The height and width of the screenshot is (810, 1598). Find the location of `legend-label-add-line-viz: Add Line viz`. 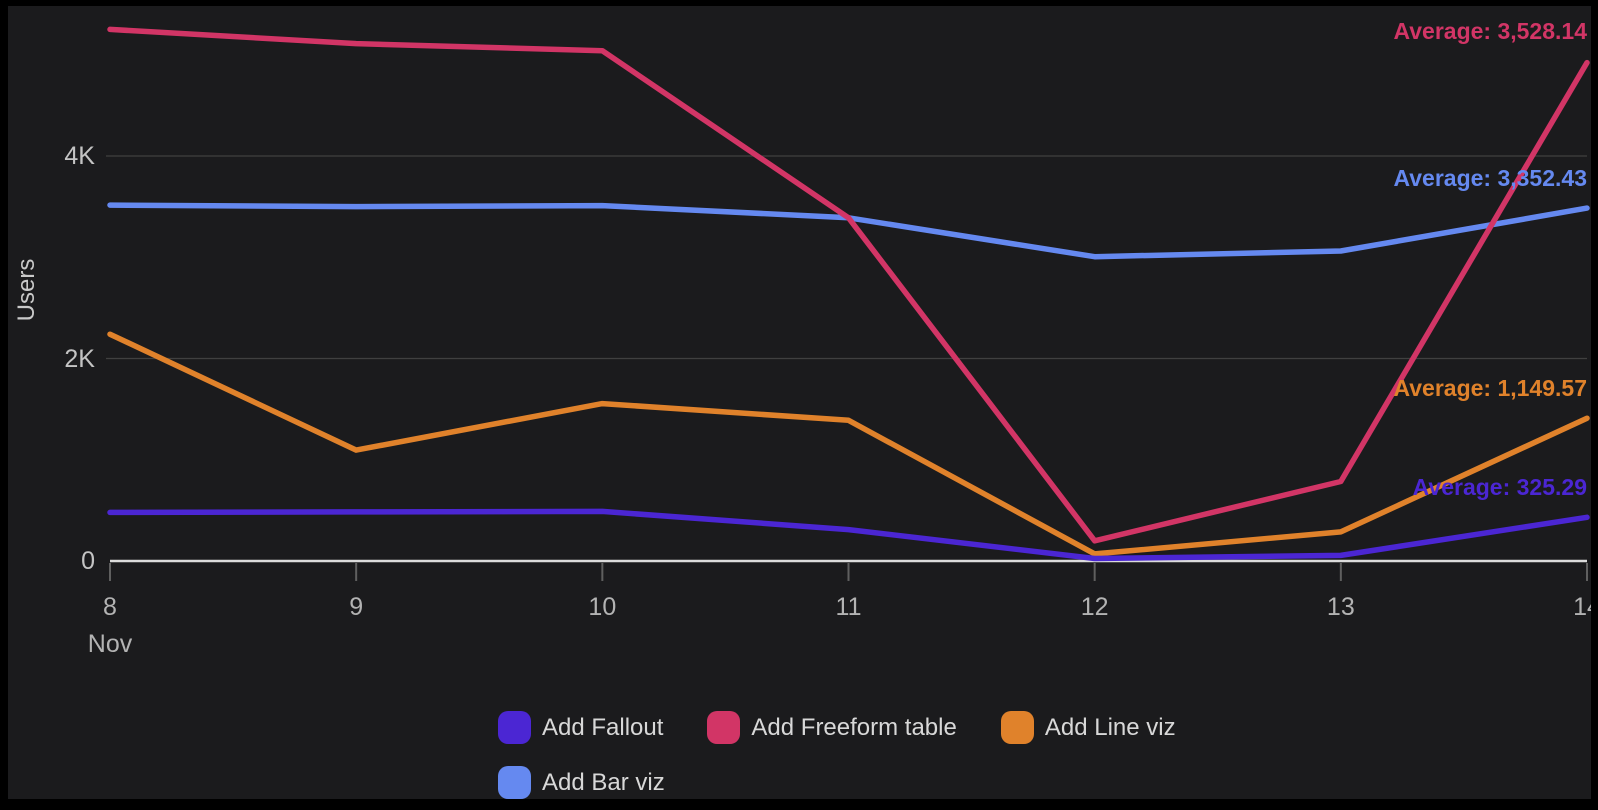

legend-label-add-line-viz: Add Line viz is located at coordinates (1110, 727).